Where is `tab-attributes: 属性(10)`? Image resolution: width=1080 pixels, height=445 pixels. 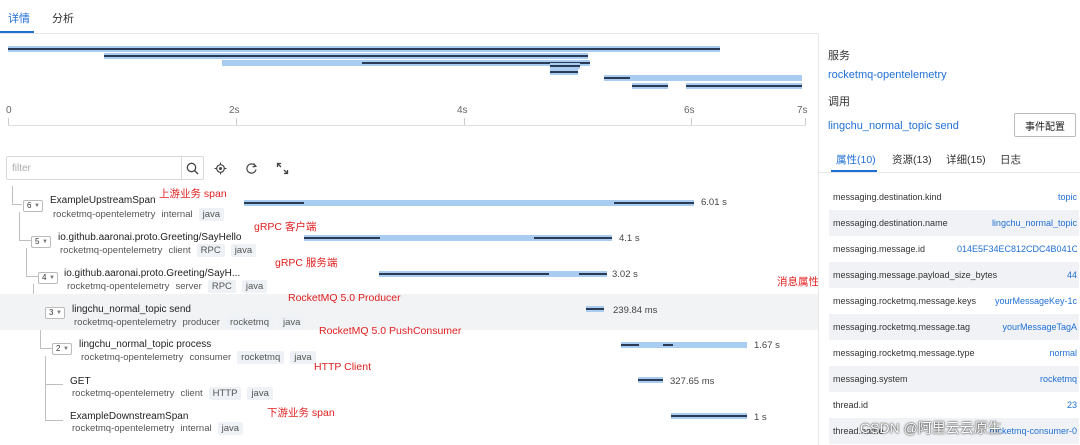
tab-attributes: 属性(10) is located at coordinates (856, 160).